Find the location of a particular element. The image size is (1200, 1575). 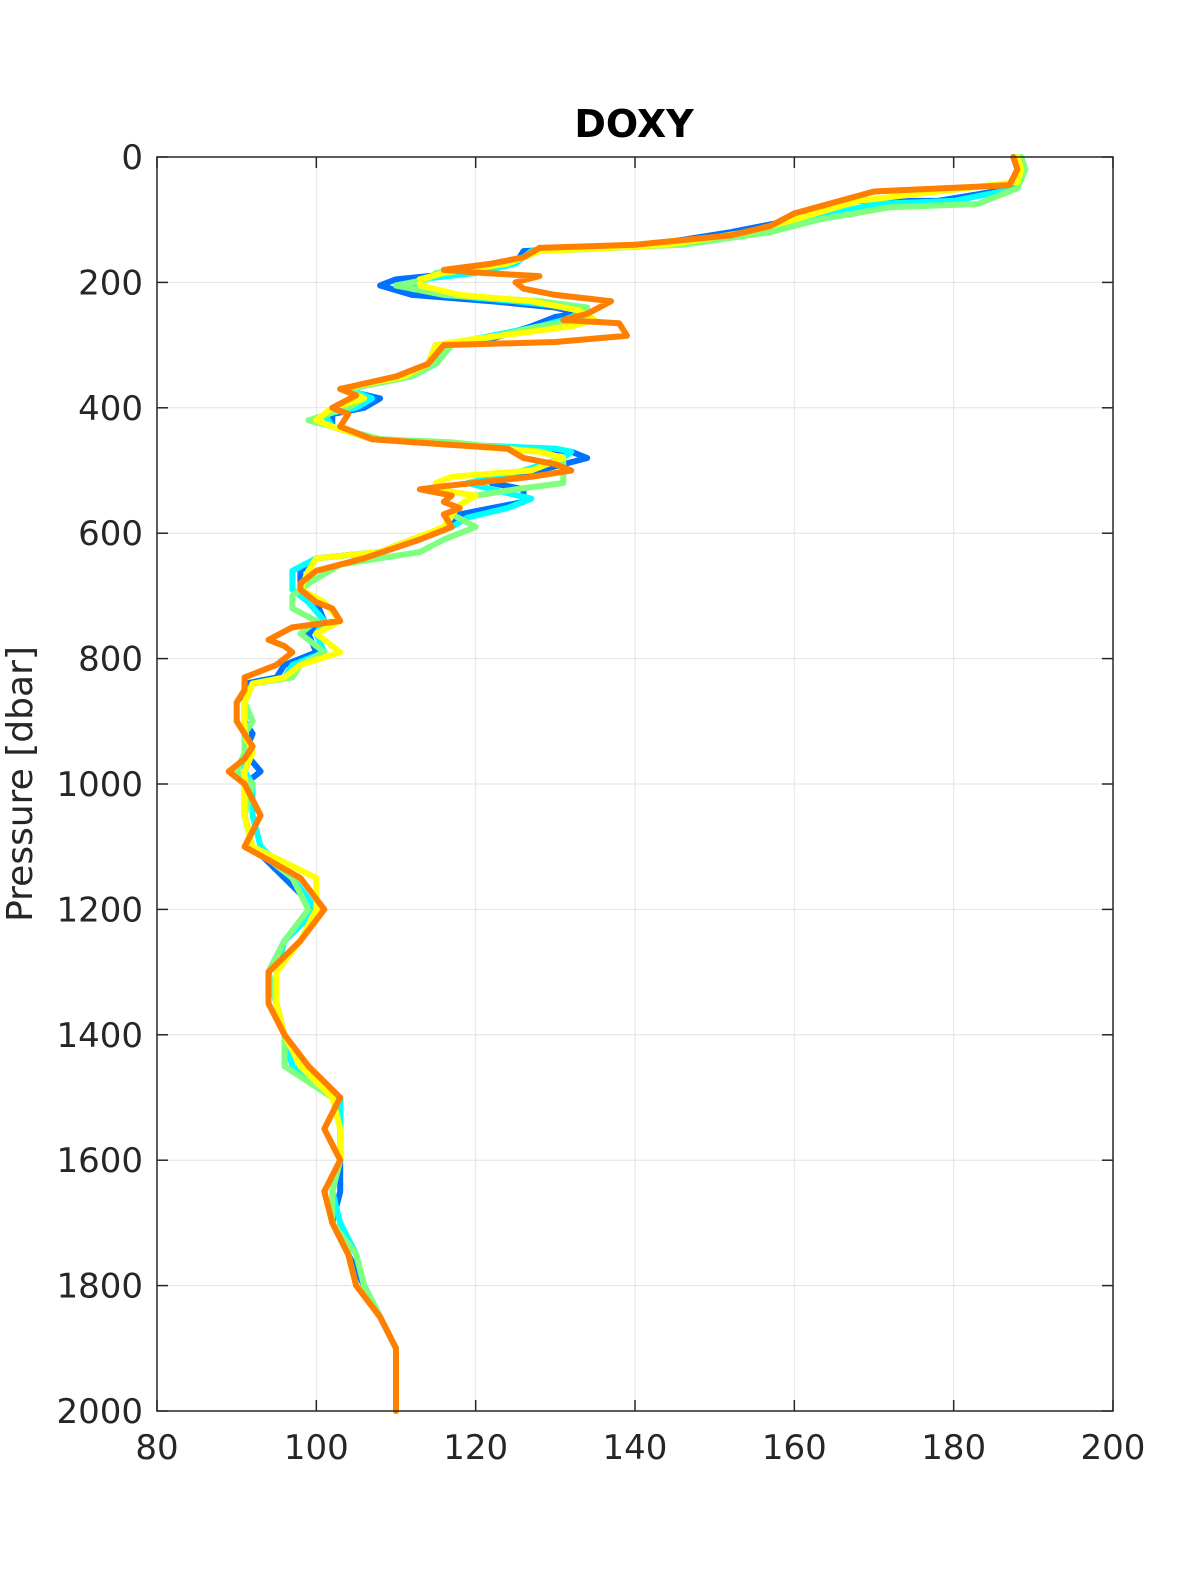

y-tick-label: 200 is located at coordinates (110, 283).